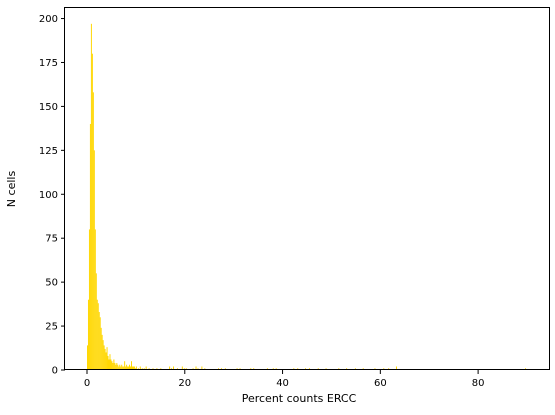  Describe the element at coordinates (11, 189) in the screenshot. I see `y-axis-label: N cells` at that location.